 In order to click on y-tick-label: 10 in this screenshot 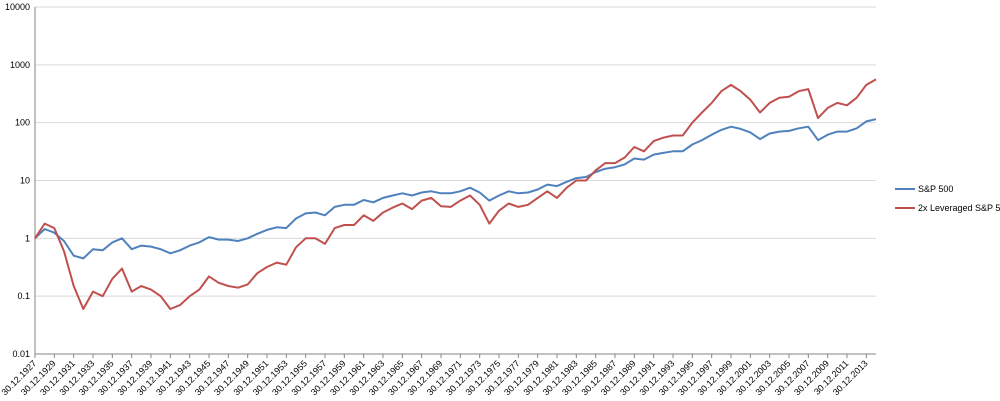, I will do `click(25, 181)`.